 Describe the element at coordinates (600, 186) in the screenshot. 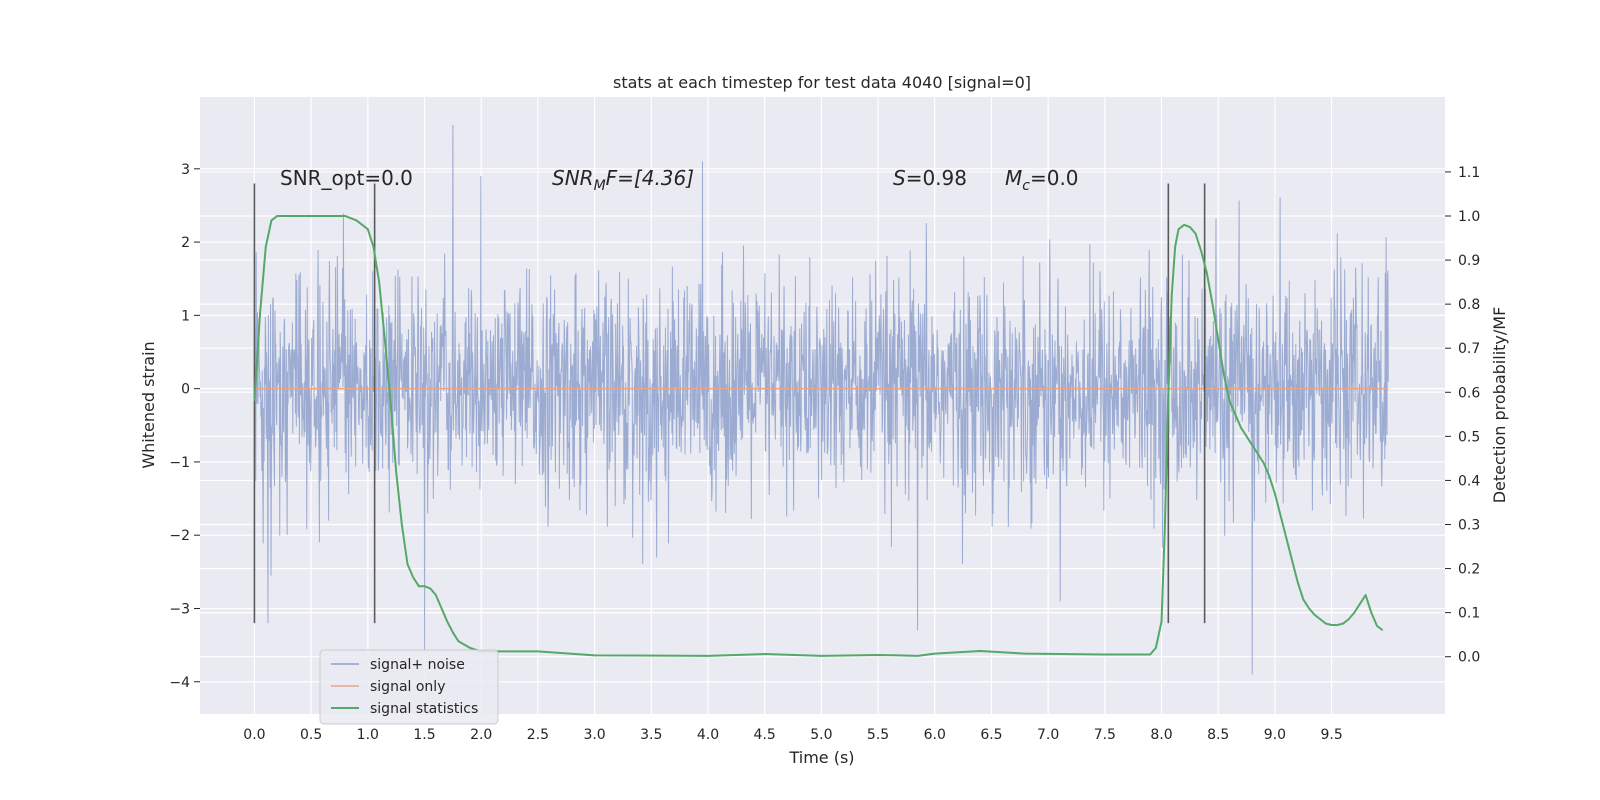

I see `snr-mf-sub: M` at that location.